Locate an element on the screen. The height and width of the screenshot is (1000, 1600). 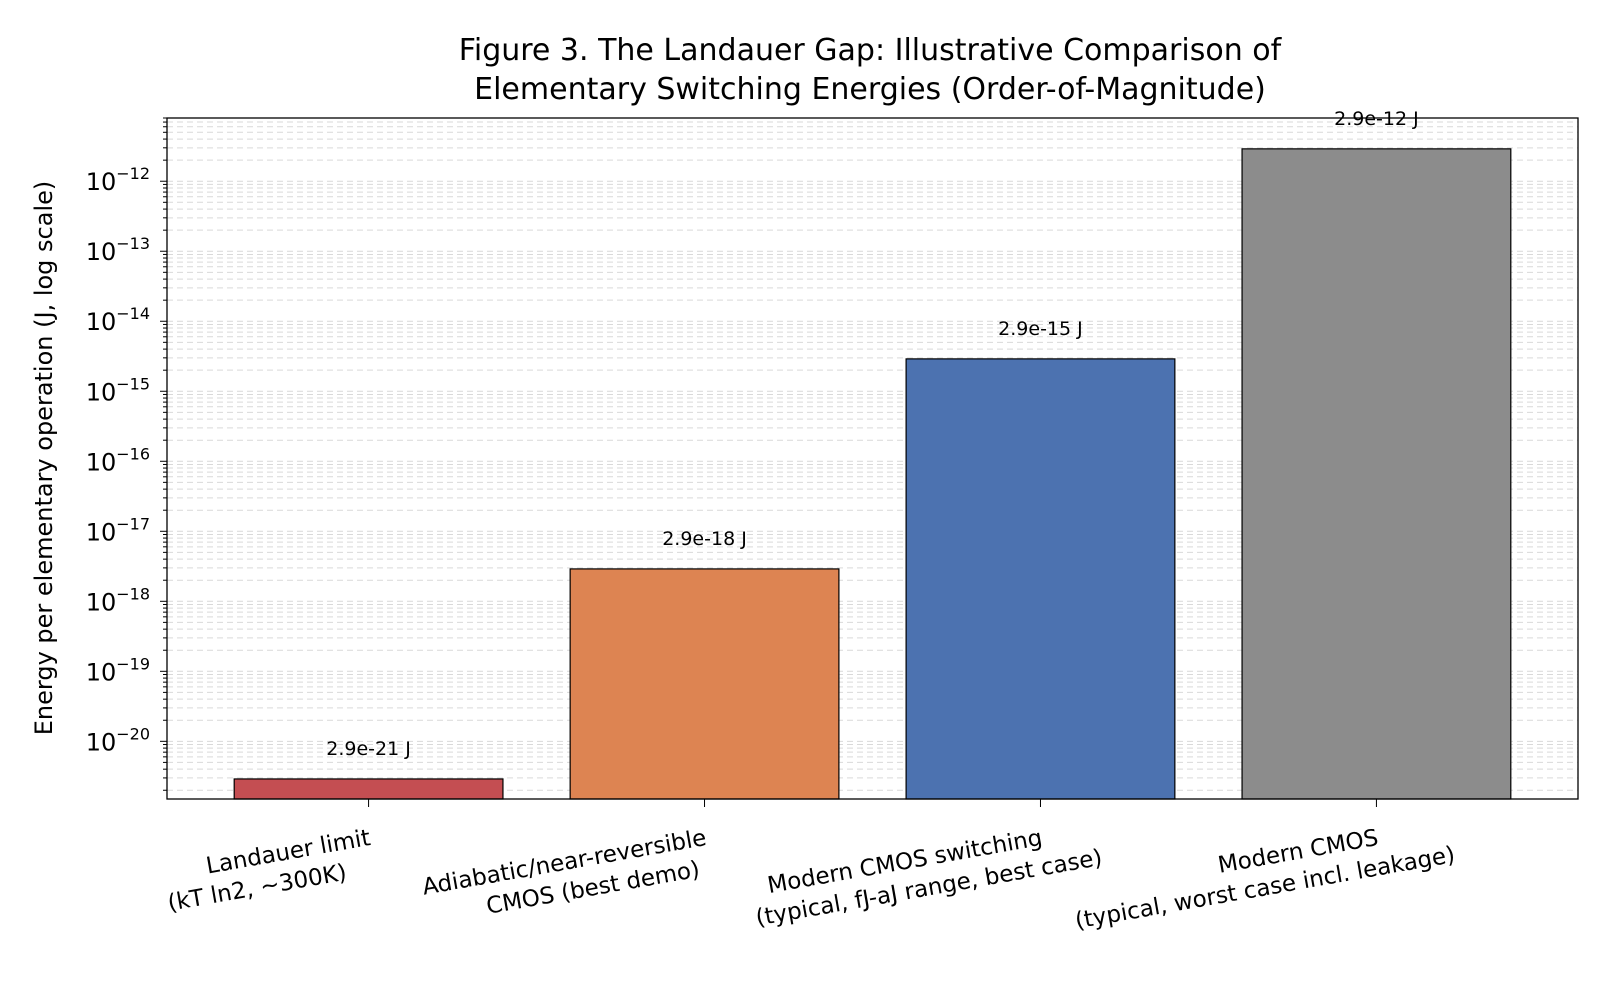
data-label: 2.9e-18 J is located at coordinates (704, 539).